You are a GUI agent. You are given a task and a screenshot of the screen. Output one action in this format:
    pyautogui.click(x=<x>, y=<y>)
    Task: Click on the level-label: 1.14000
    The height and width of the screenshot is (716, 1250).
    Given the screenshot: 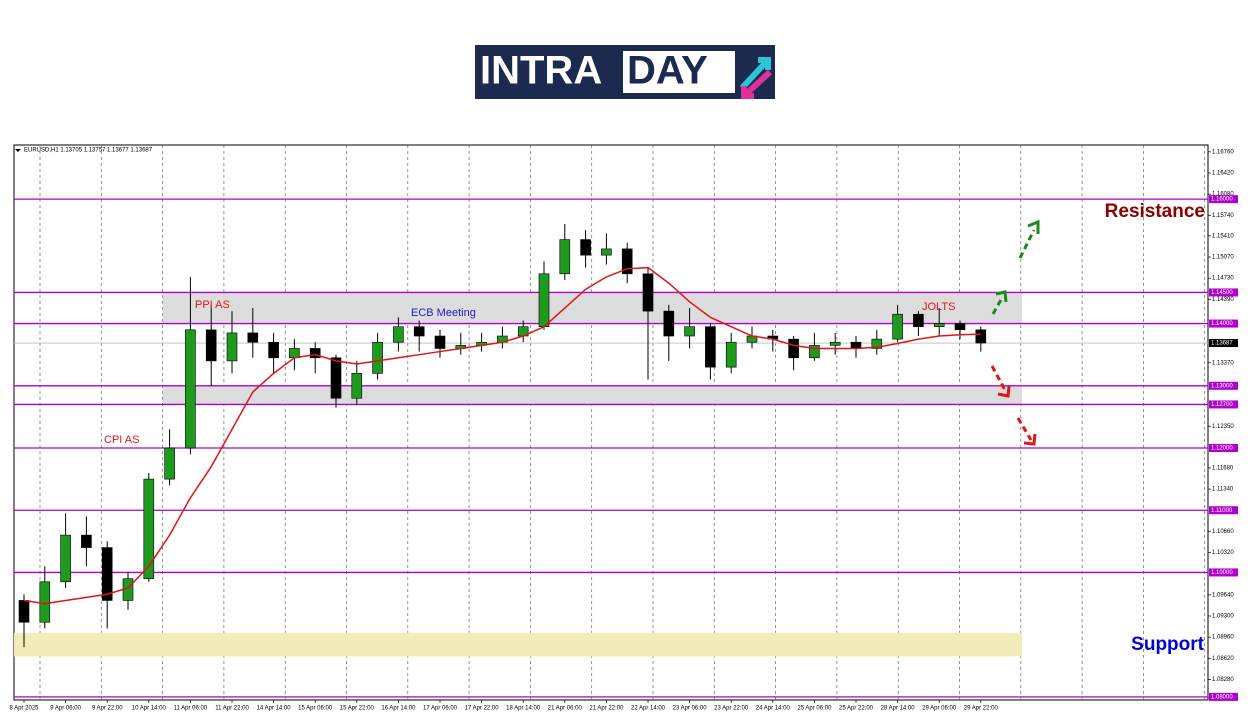 What is the action you would take?
    pyautogui.click(x=1222, y=324)
    